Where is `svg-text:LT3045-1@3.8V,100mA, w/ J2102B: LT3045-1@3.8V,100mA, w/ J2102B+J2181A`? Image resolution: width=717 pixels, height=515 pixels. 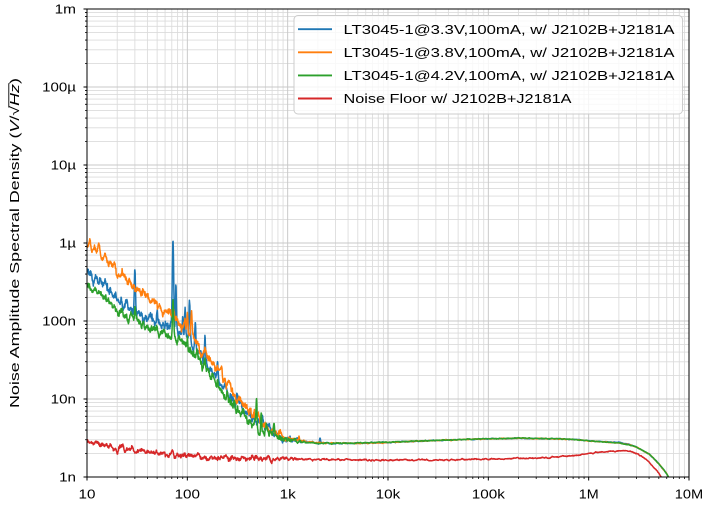 svg-text:LT3045-1@3.8V,100mA, w/ J2102B: LT3045-1@3.8V,100mA, w/ J2102B+J2181A is located at coordinates (509, 52).